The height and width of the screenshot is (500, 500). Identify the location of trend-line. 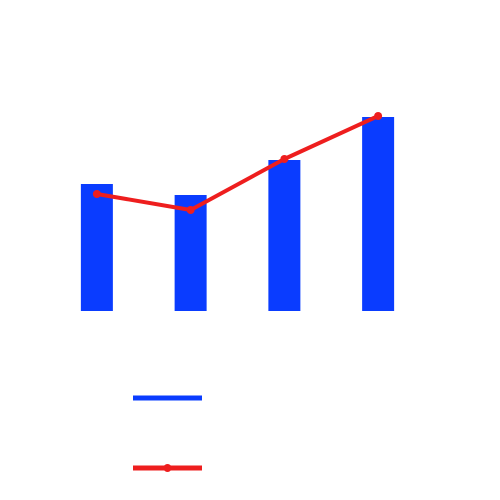
(237, 163).